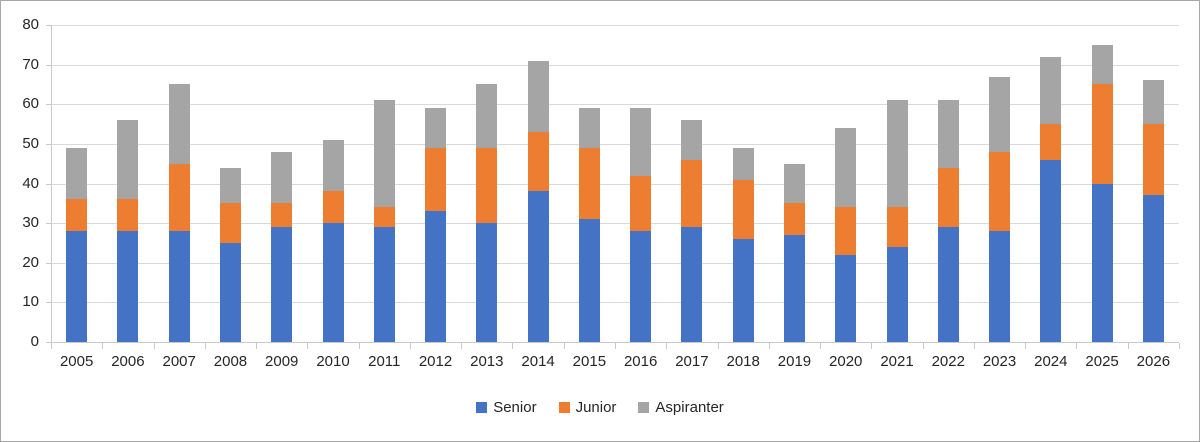 The image size is (1200, 442). Describe the element at coordinates (589, 361) in the screenshot. I see `x-category-label: 2015` at that location.